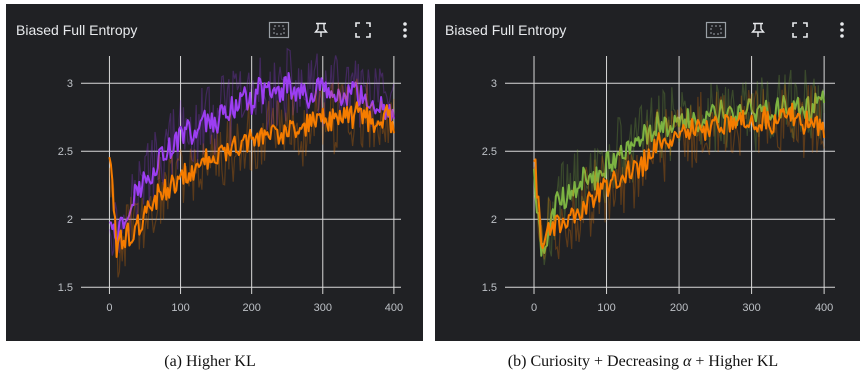 This screenshot has width=861, height=379. I want to click on caption-label: (b), so click(517, 361).